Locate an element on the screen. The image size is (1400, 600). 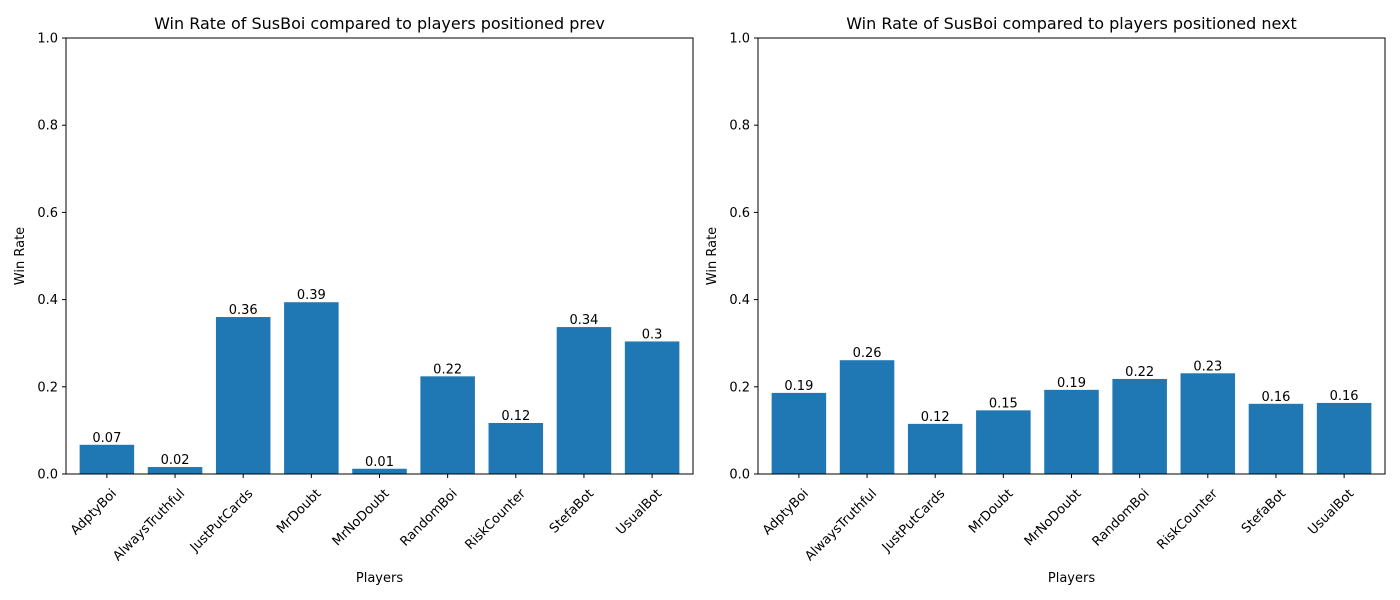
bars: 0.19 0.26 0.12 0.15 0.19 0.22 0.23 0.16 0.16 is located at coordinates (1071, 410).